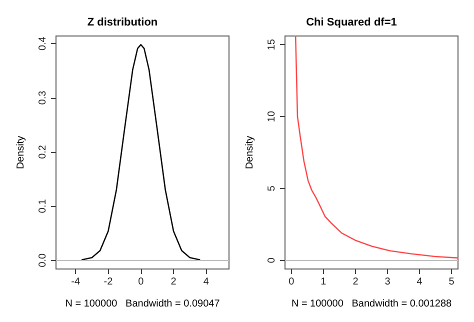 The width and height of the screenshot is (474, 322). What do you see at coordinates (43, 260) in the screenshot?
I see `y-tick-label: 0.0` at bounding box center [43, 260].